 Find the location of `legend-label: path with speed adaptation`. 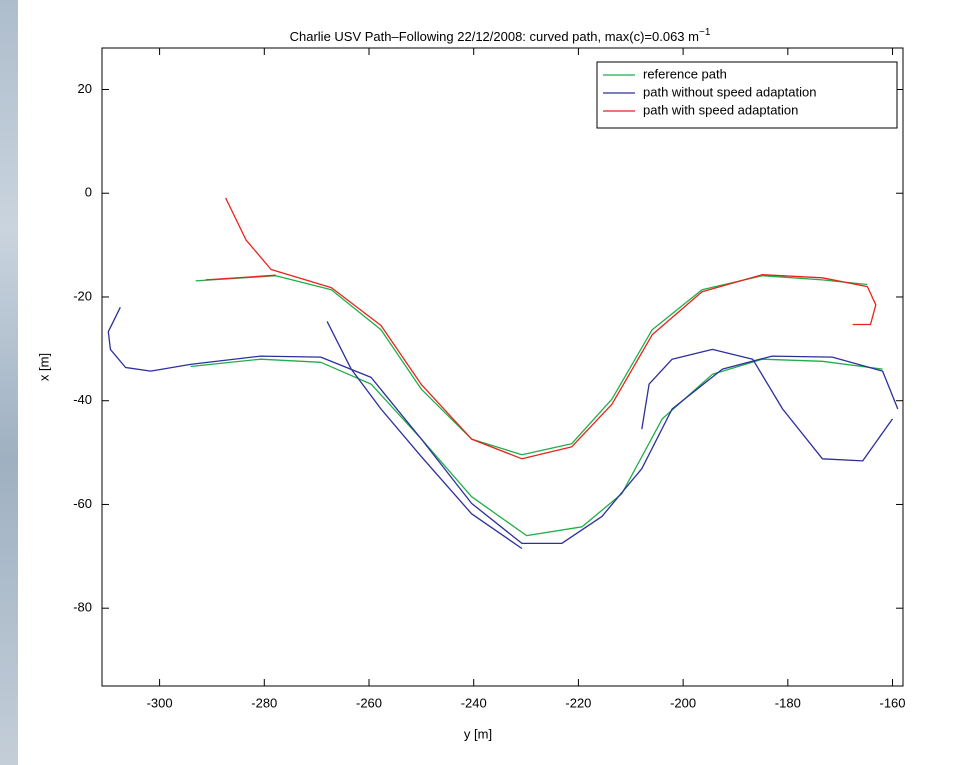

legend-label: path with speed adaptation is located at coordinates (720, 109).